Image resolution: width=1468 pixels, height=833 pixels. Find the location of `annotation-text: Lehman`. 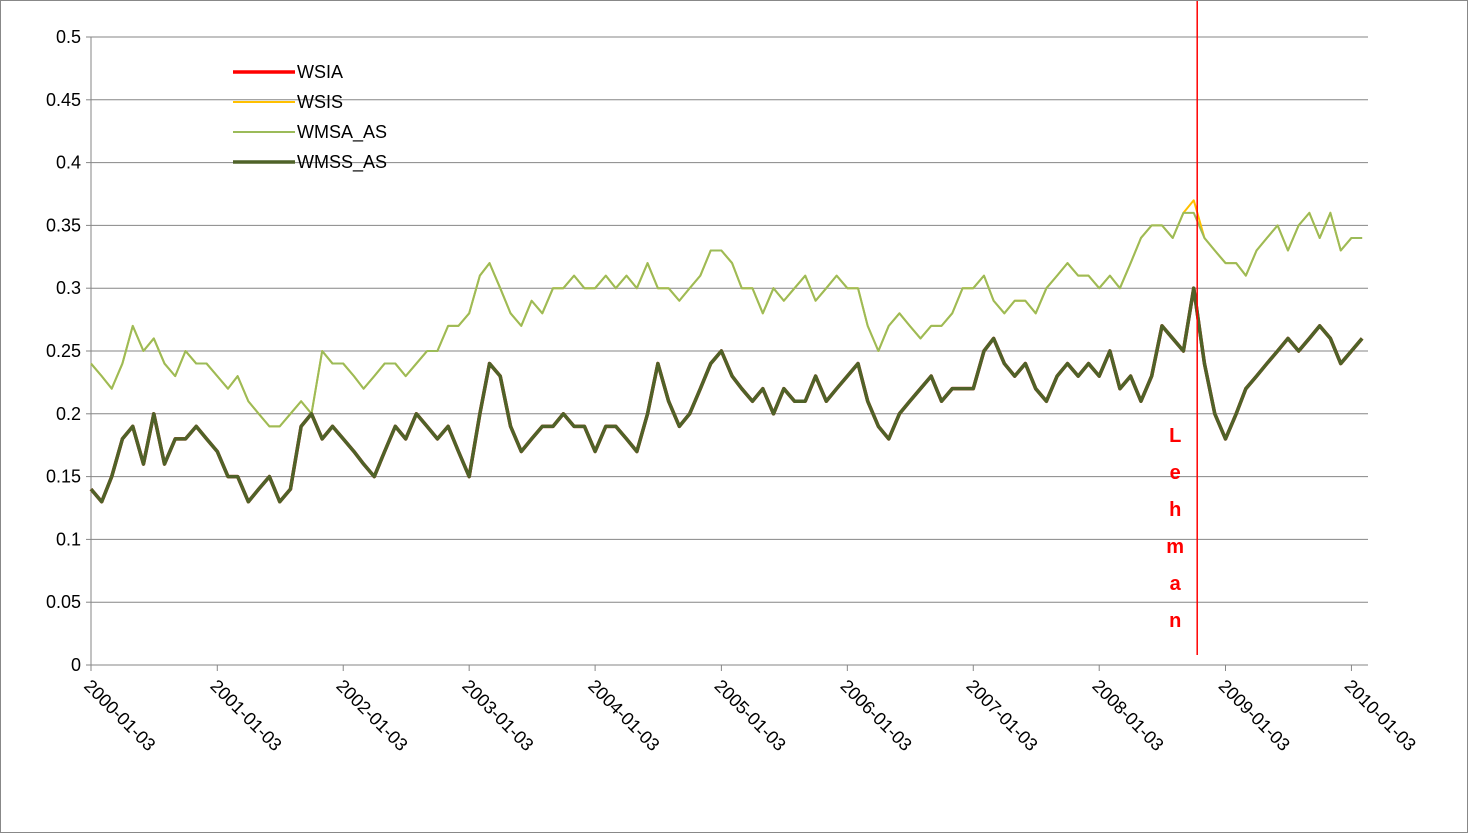

annotation-text: Lehman is located at coordinates (1175, 536).